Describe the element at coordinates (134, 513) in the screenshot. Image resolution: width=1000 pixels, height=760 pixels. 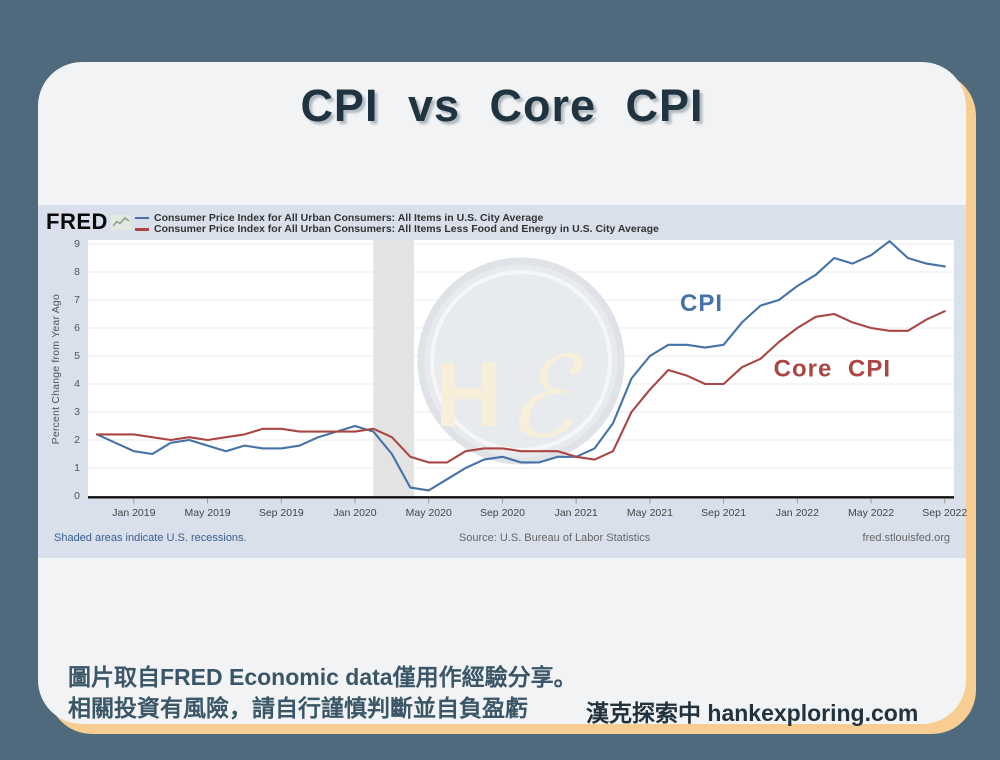
I see `x-tick-label: Jan 2019` at that location.